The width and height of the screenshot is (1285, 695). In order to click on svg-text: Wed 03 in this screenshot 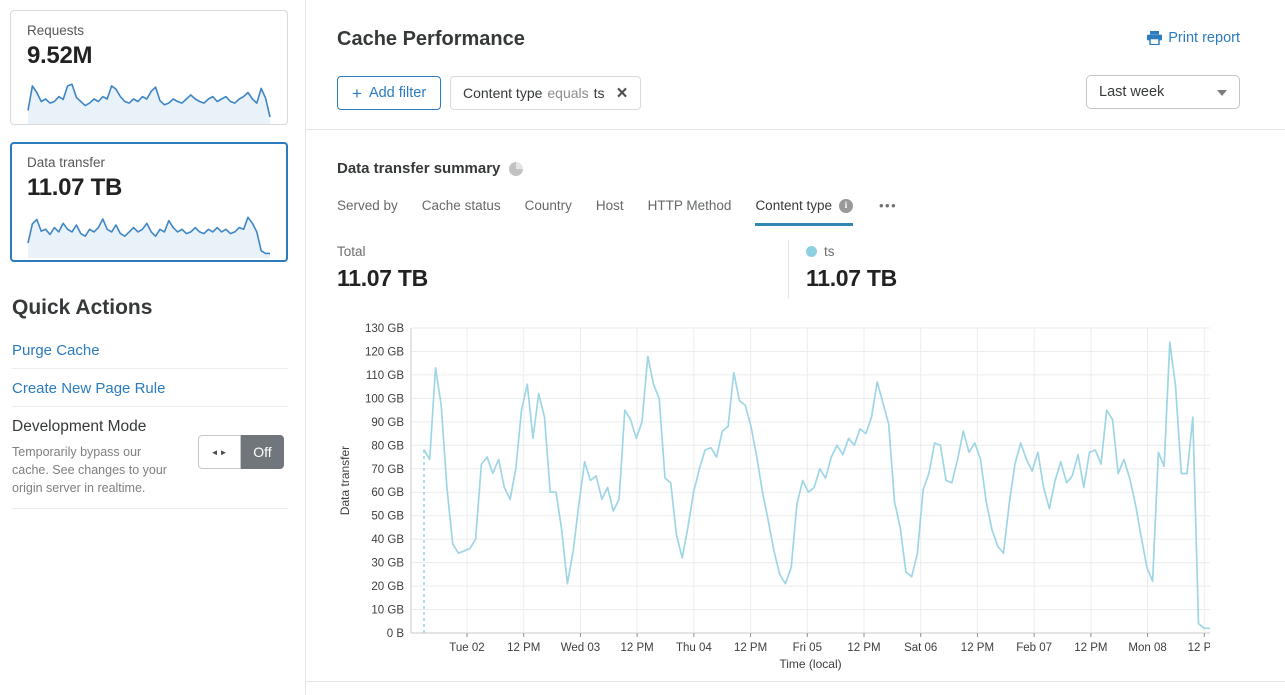, I will do `click(580, 648)`.